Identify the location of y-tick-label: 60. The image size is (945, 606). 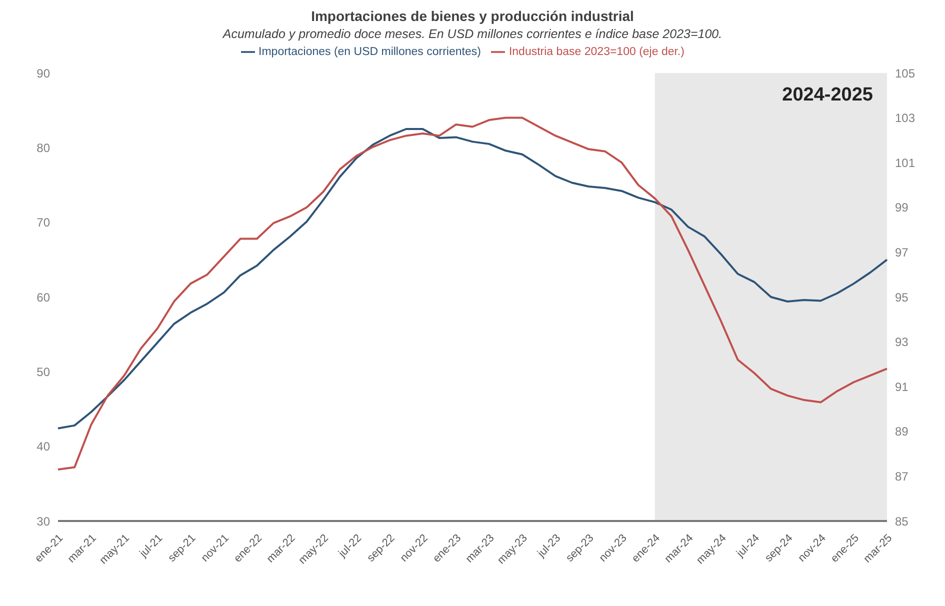
(43, 297).